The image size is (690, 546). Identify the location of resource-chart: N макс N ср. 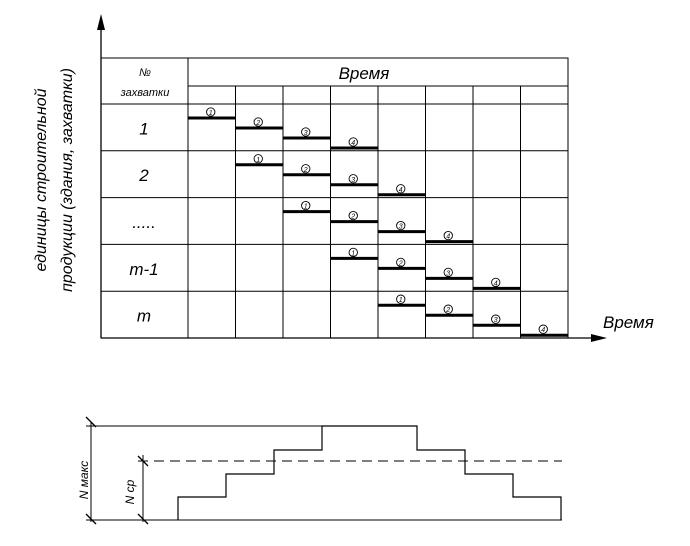
(319, 470).